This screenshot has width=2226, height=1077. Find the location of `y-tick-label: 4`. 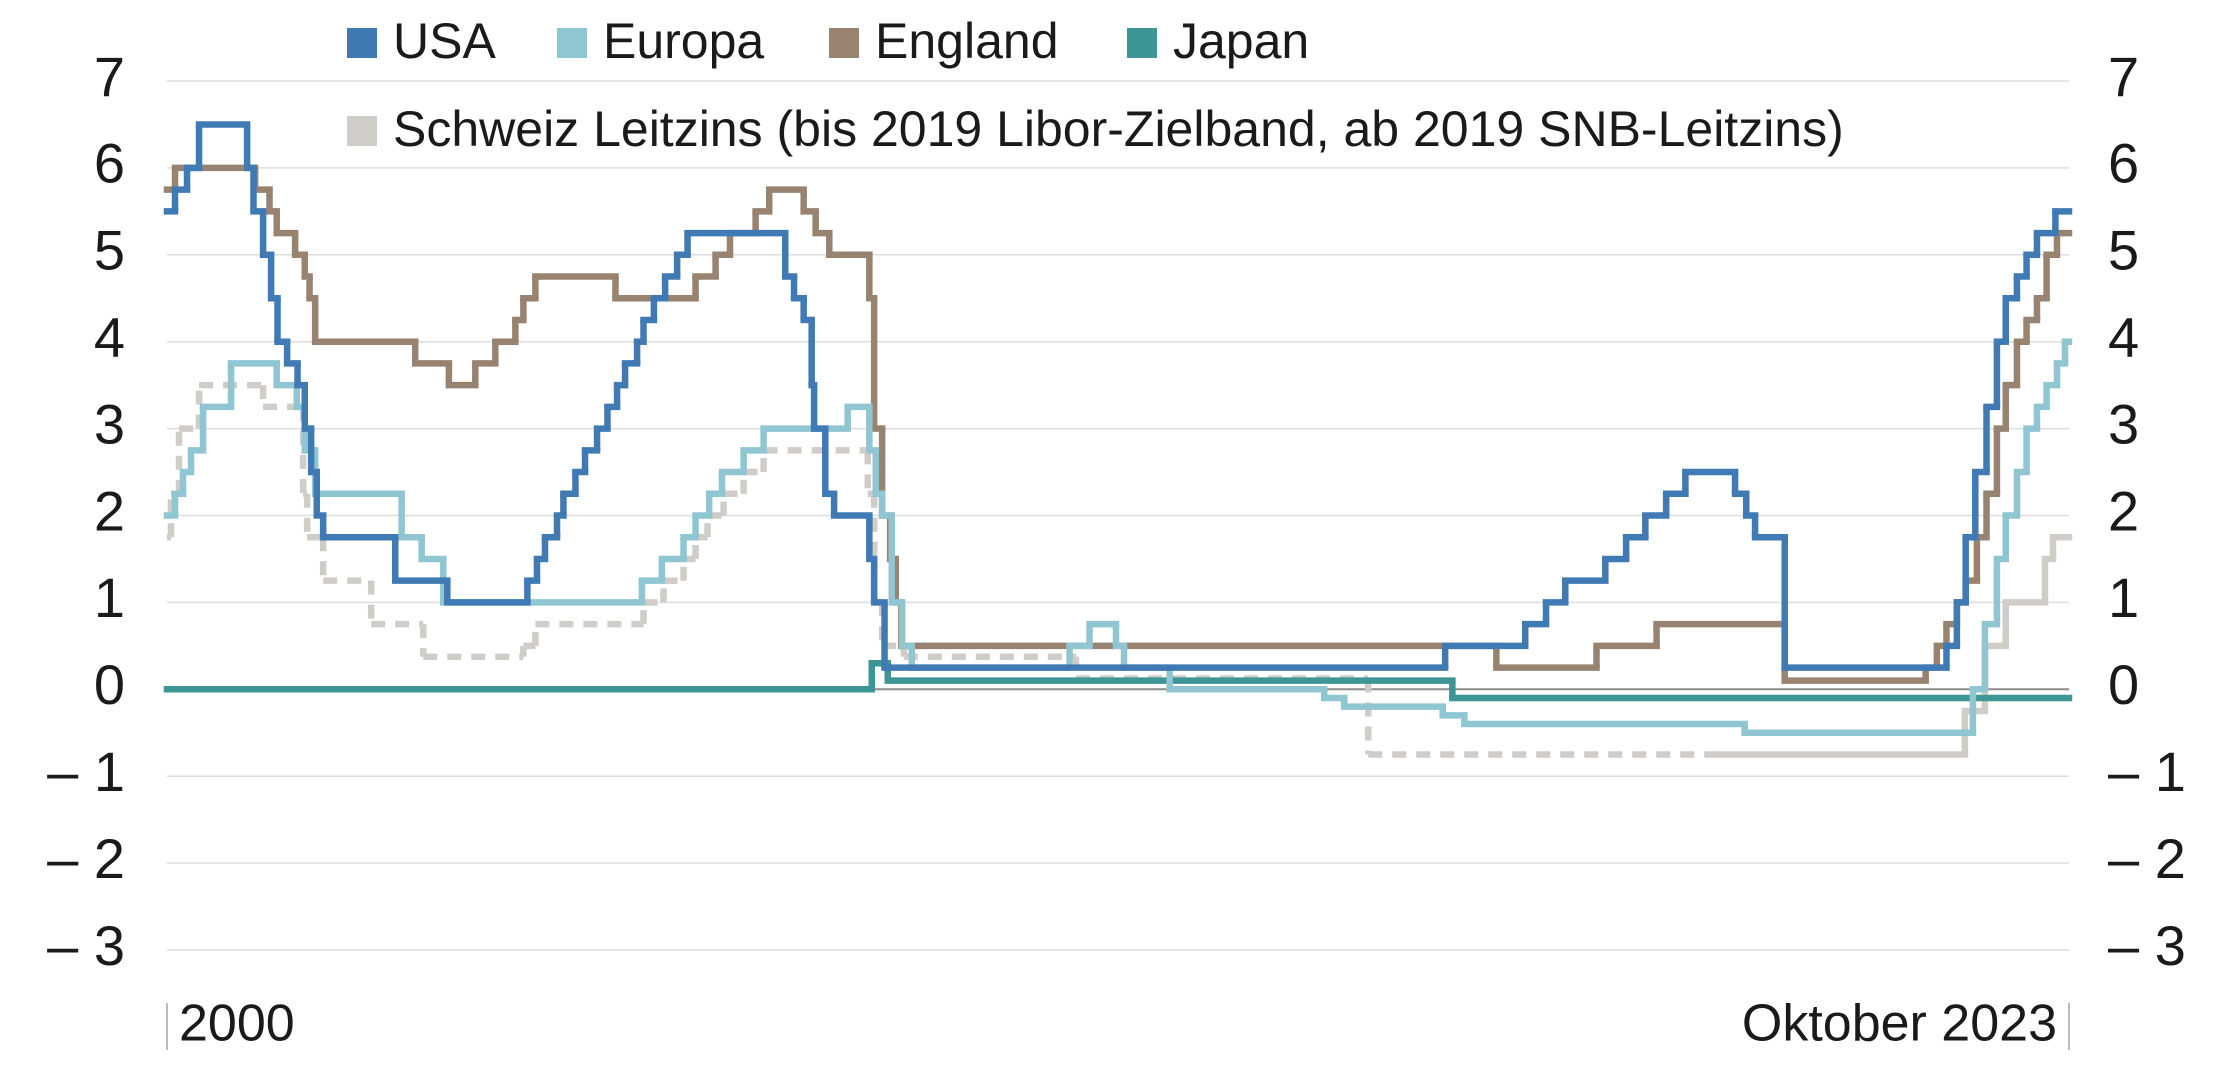

y-tick-label: 4 is located at coordinates (109, 336).